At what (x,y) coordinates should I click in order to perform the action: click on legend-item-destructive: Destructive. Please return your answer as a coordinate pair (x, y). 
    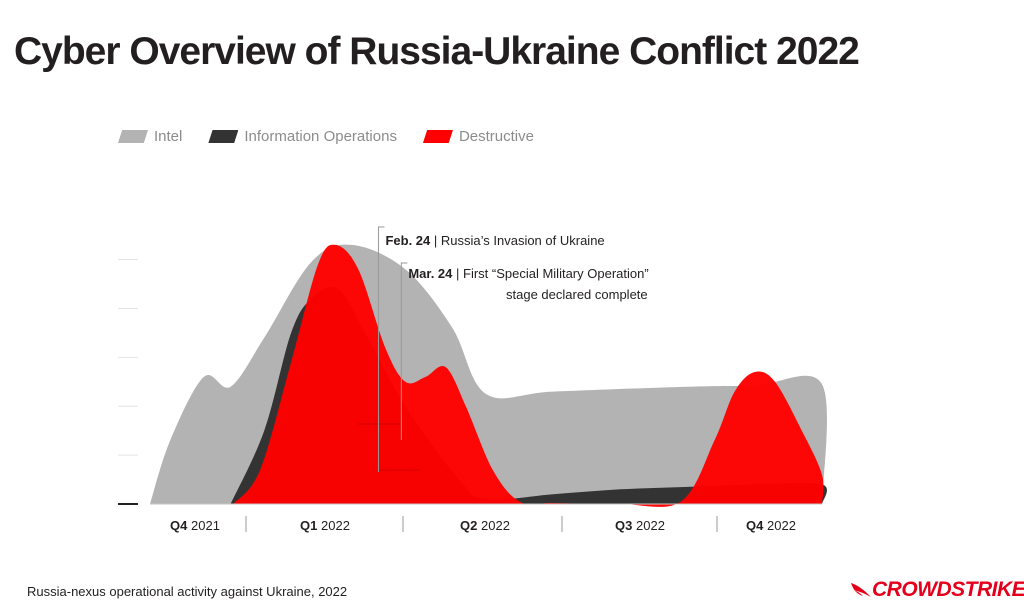
    Looking at the image, I should click on (478, 136).